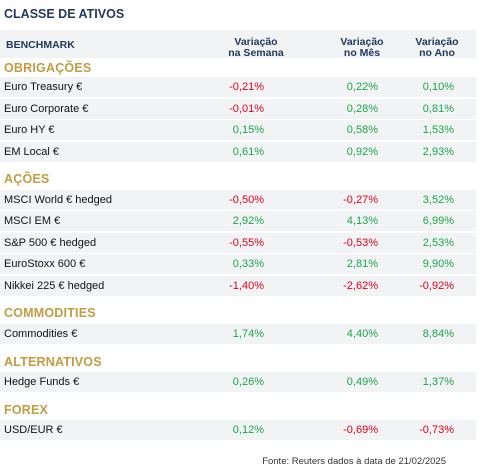 The height and width of the screenshot is (476, 482). I want to click on row-name: Euro Treasury €, so click(43, 87).